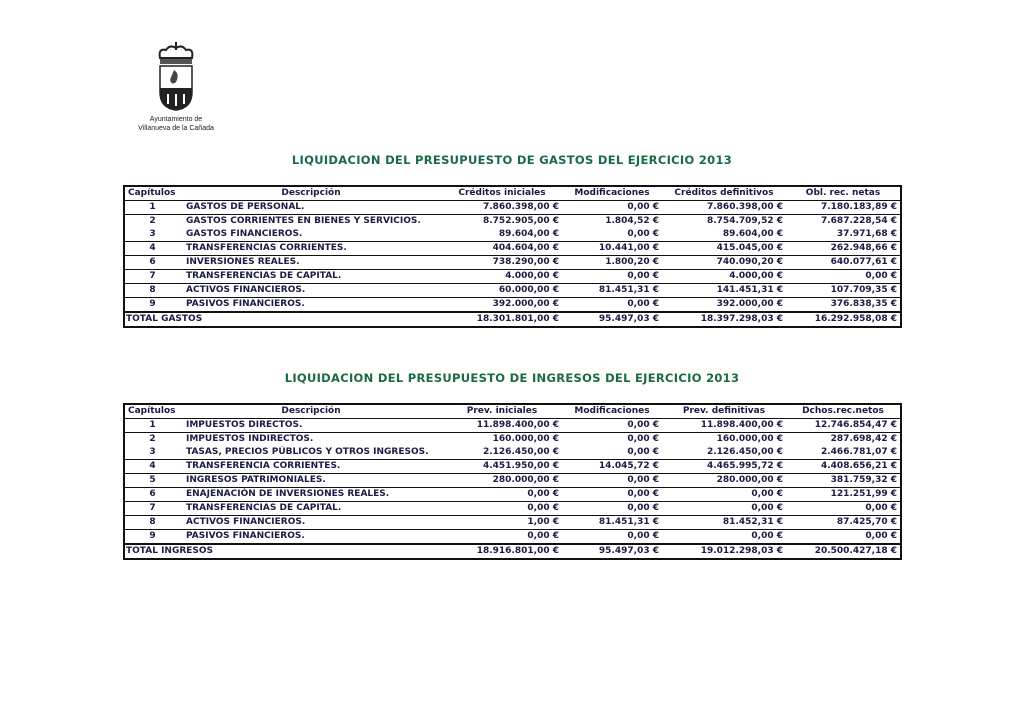  What do you see at coordinates (612, 262) in the screenshot?
I see `amount-cell: 1.800,20 €` at bounding box center [612, 262].